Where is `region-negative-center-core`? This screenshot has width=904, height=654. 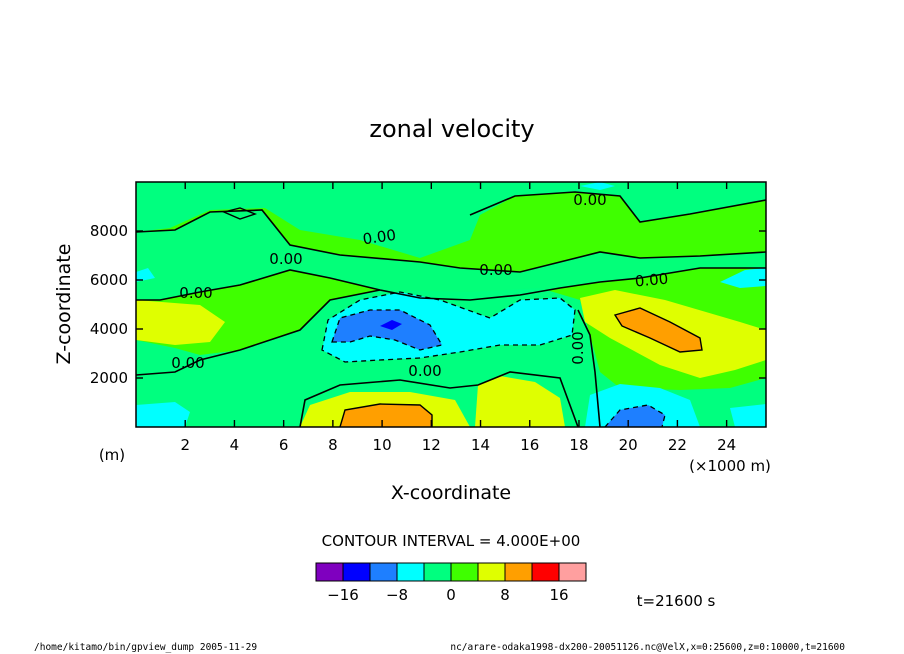
region-negative-center-core is located at coordinates (387, 330).